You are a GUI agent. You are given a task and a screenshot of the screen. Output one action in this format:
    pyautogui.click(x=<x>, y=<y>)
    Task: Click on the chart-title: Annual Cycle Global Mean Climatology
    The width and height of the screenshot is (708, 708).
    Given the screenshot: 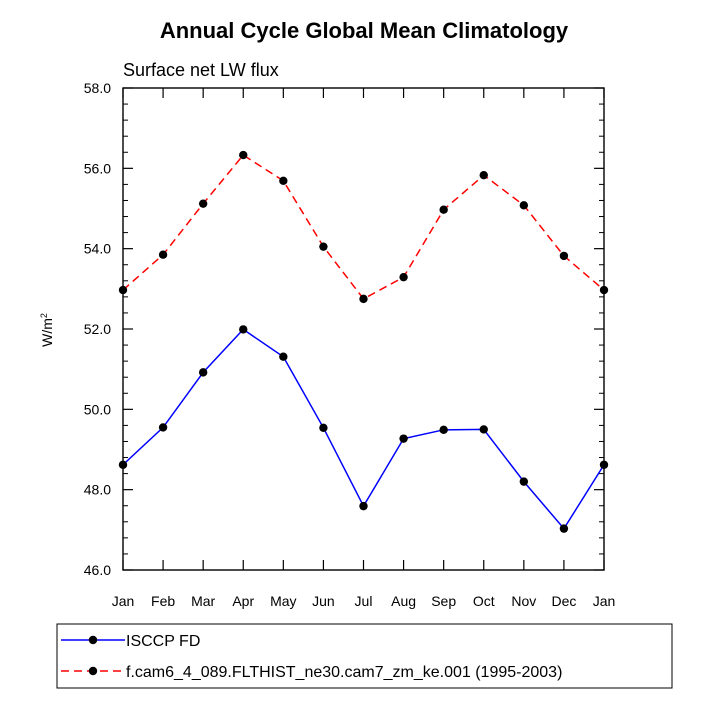 What is the action you would take?
    pyautogui.click(x=364, y=30)
    